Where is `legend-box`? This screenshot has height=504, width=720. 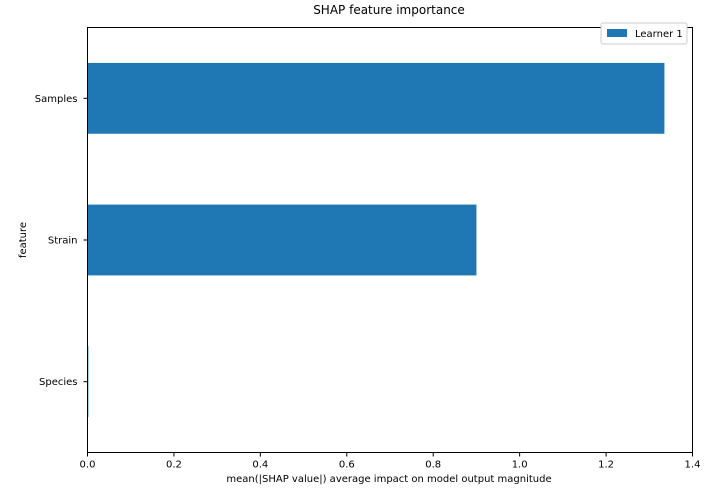 legend-box is located at coordinates (644, 33).